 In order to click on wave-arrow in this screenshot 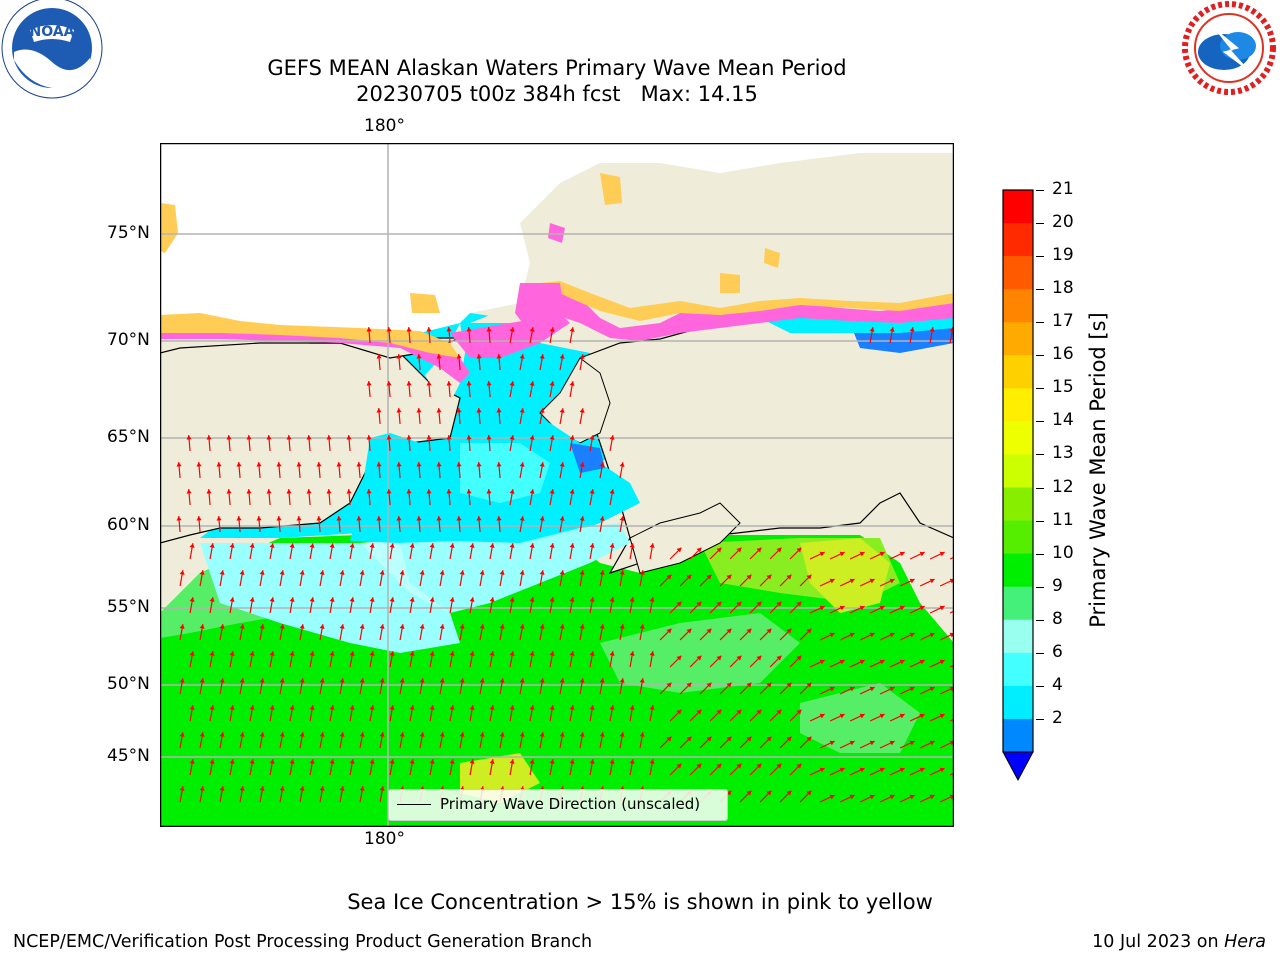, I will do `click(951, 720)`.